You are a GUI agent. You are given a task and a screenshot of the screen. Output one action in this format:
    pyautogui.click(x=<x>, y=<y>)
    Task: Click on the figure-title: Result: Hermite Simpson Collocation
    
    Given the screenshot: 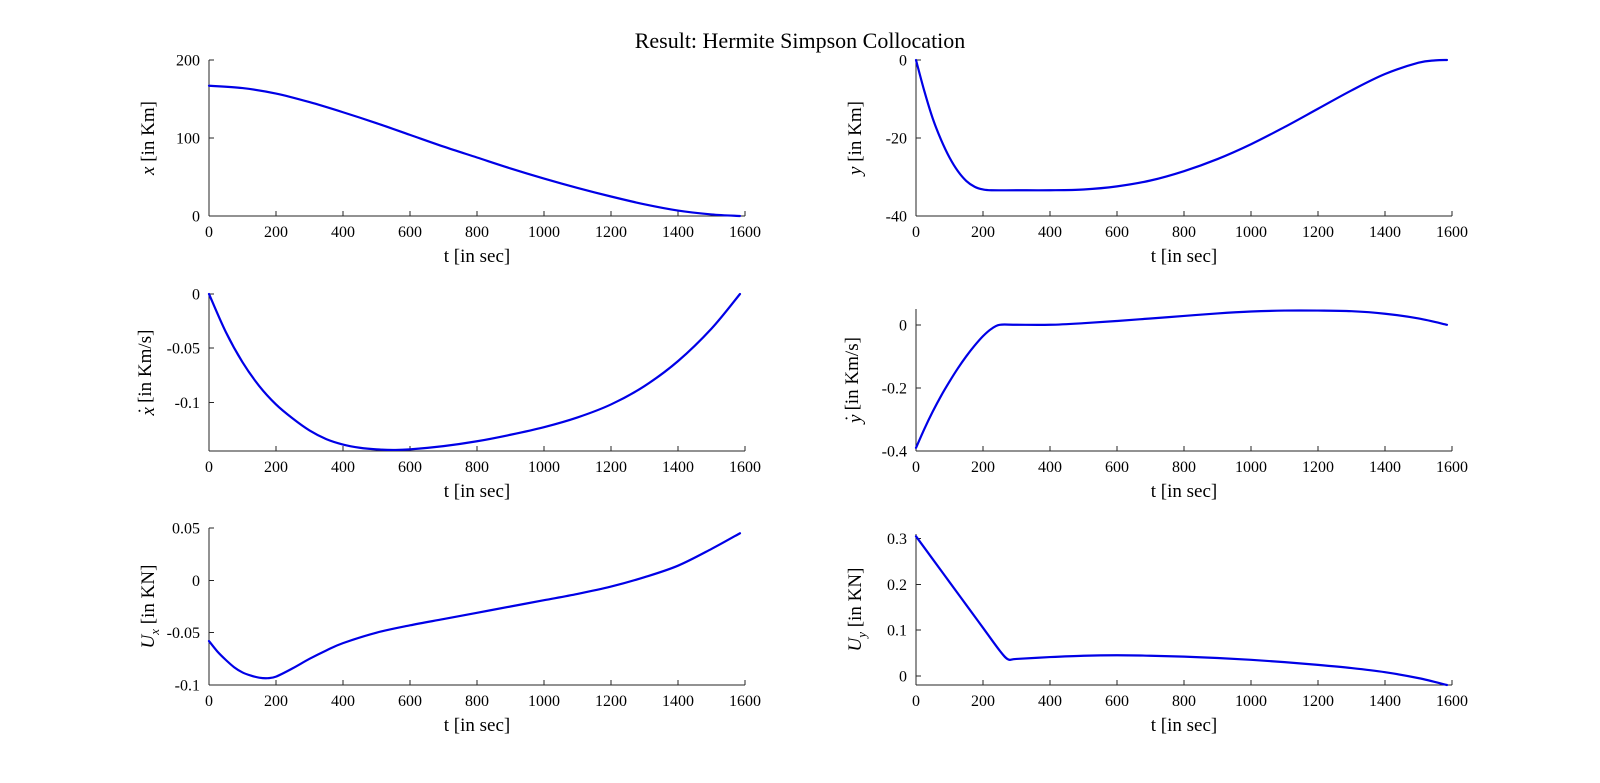 What is the action you would take?
    pyautogui.click(x=800, y=40)
    